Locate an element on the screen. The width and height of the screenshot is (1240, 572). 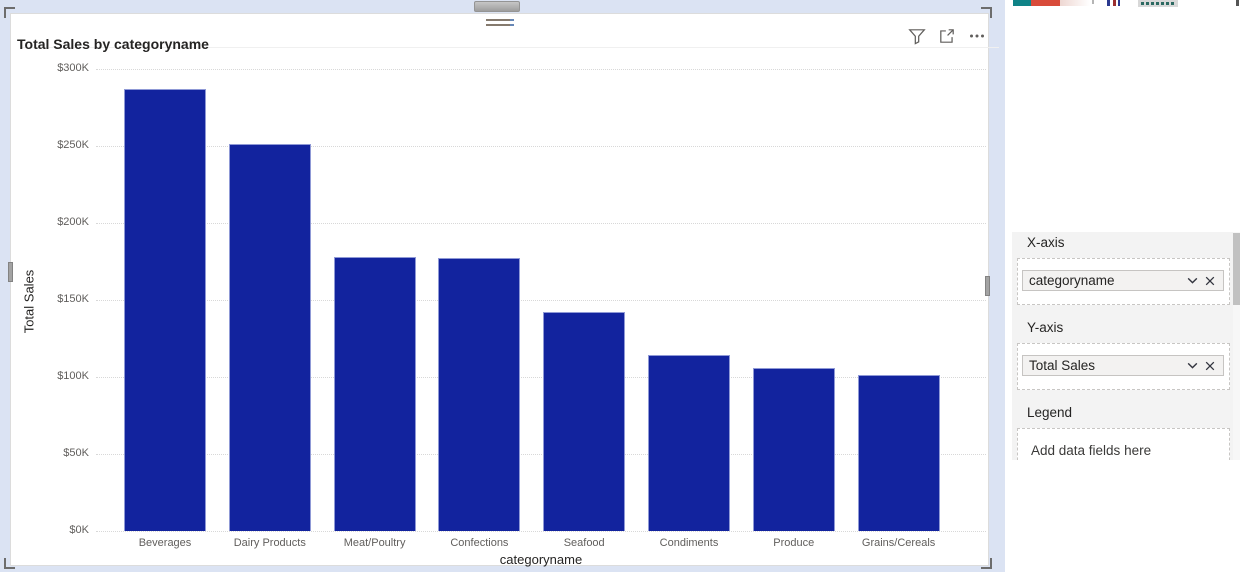
legend-well: Add data fields here is located at coordinates (1123, 444).